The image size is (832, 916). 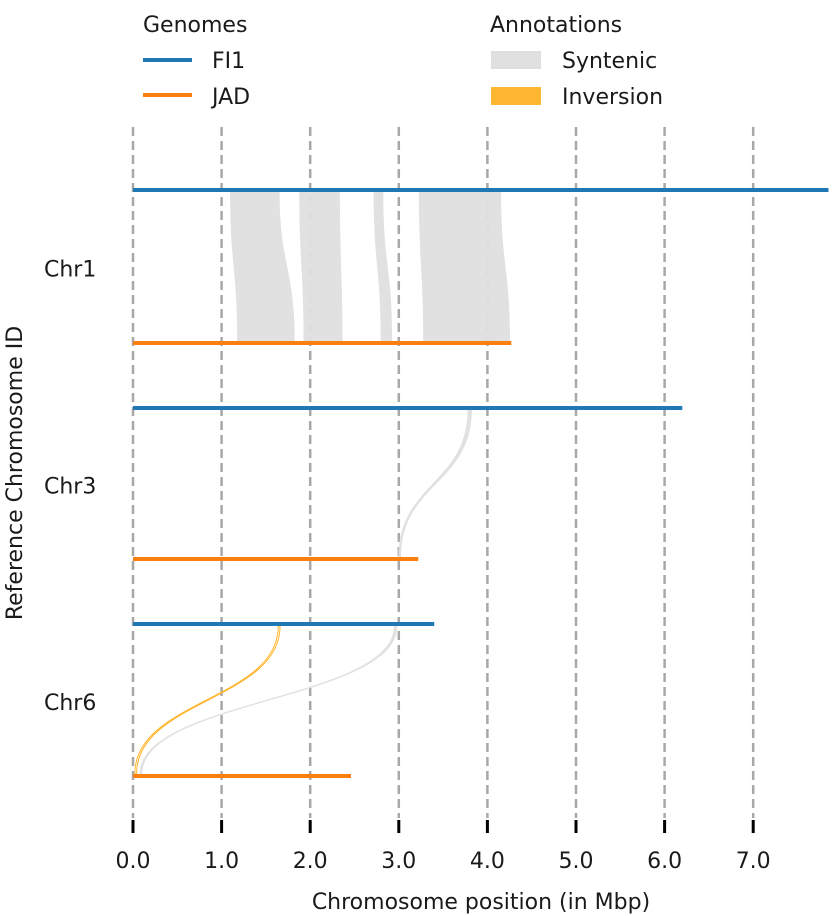 I want to click on chromosome-label: Chr3, so click(x=70, y=487).